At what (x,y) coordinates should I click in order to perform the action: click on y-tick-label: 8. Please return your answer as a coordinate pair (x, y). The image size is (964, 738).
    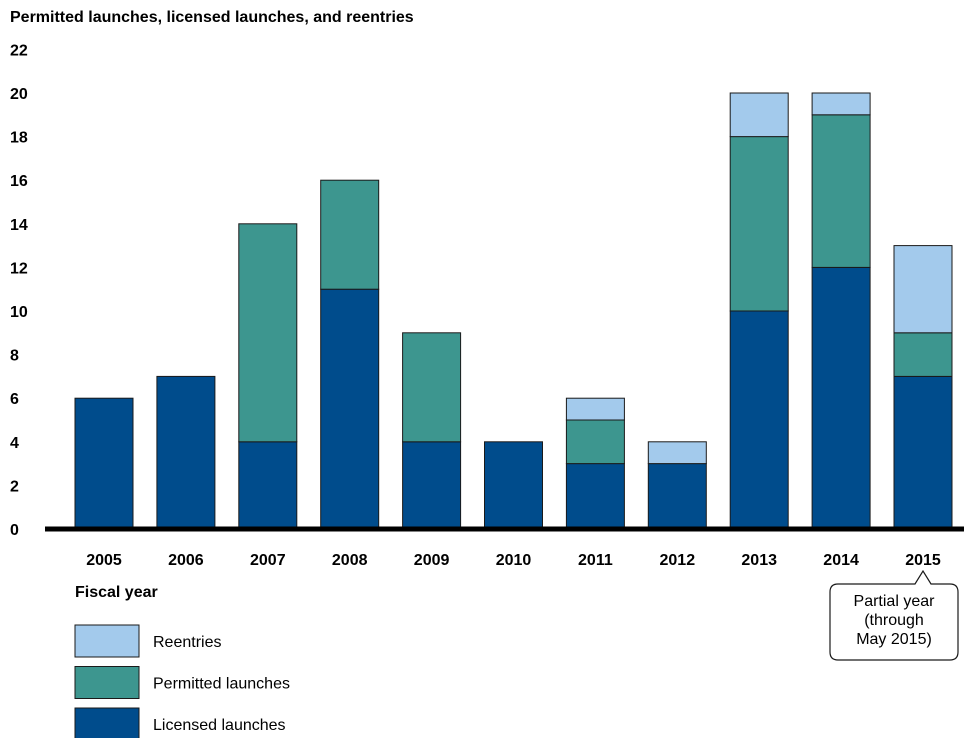
    Looking at the image, I should click on (14, 356).